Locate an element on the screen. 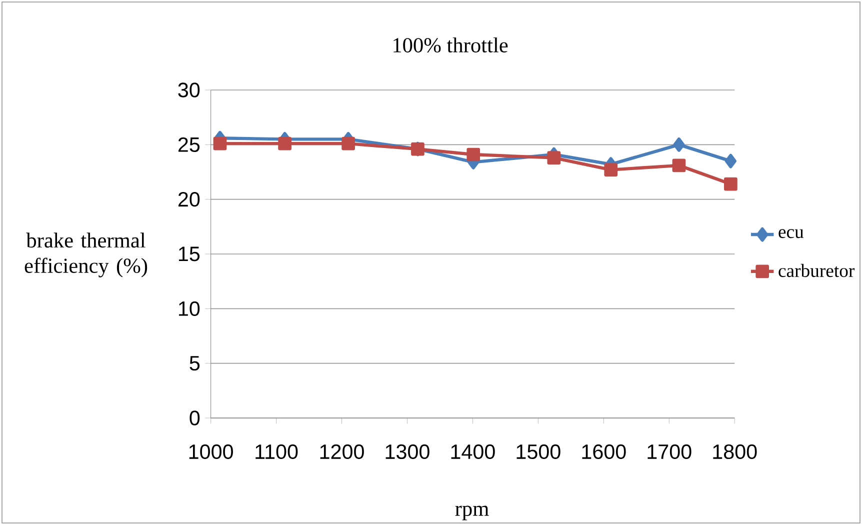 The image size is (862, 525). legend-label: ecu is located at coordinates (791, 233).